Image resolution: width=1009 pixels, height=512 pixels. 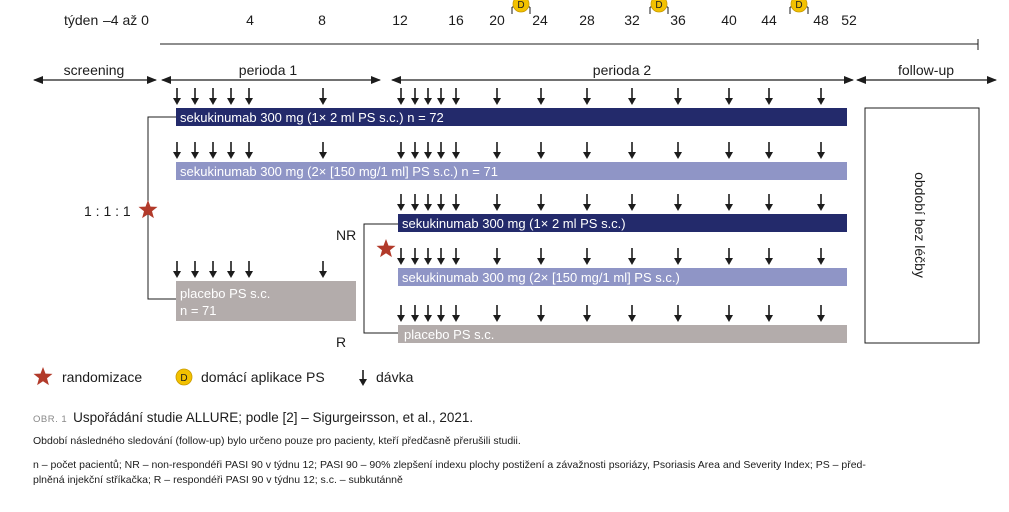 I want to click on week-tick-8: 8, so click(x=322, y=20).